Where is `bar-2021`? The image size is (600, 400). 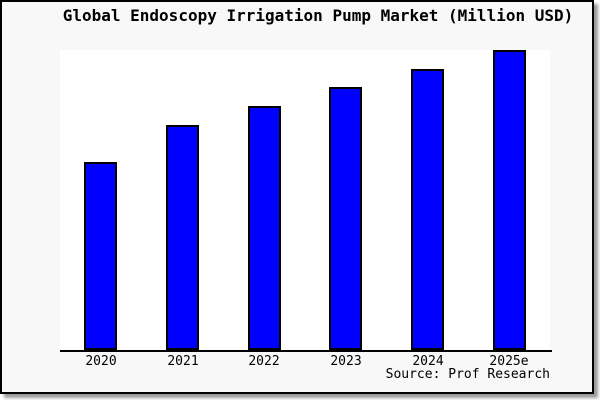
bar-2021 is located at coordinates (182, 237).